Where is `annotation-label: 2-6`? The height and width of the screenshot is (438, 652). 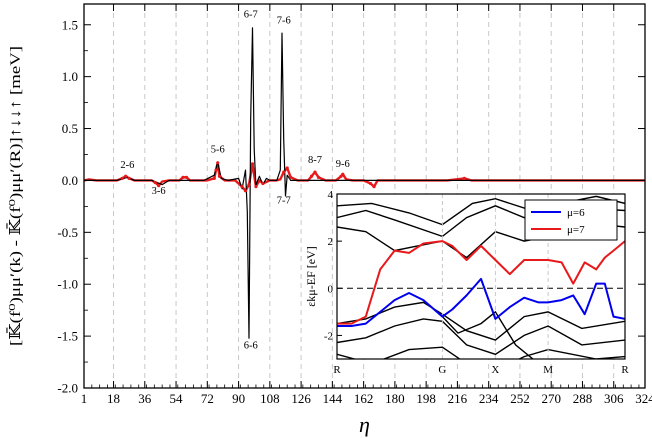 annotation-label: 2-6 is located at coordinates (127, 165).